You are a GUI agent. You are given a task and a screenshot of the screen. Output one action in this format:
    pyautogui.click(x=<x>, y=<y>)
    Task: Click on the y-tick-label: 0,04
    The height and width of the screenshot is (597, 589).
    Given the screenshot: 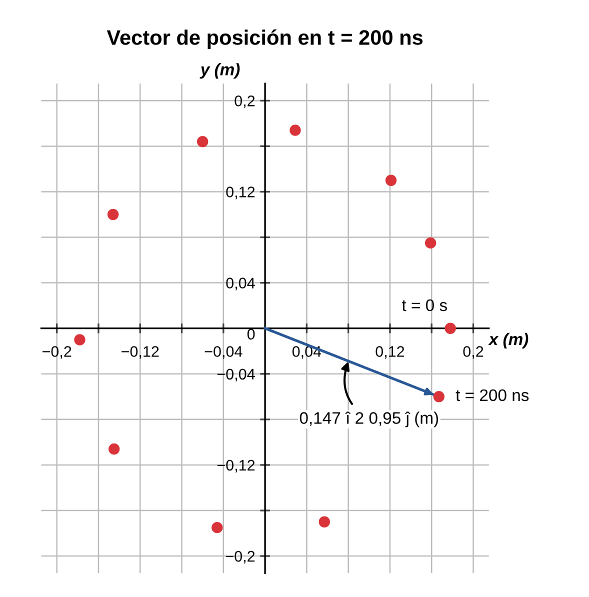 What is the action you would take?
    pyautogui.click(x=240, y=284)
    